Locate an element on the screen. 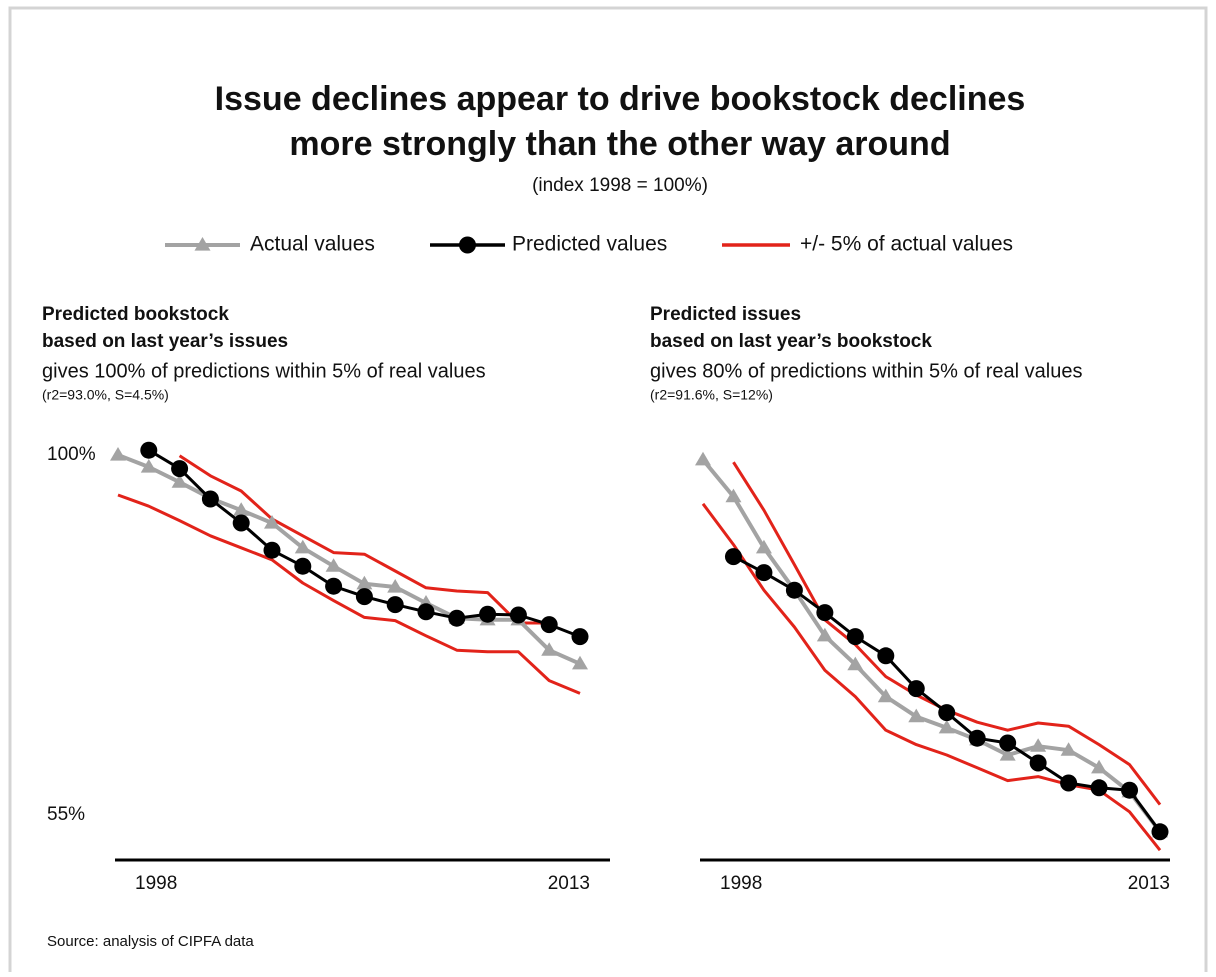 The width and height of the screenshot is (1216, 977). subtitle: (index 1998 = 100%) is located at coordinates (620, 185).